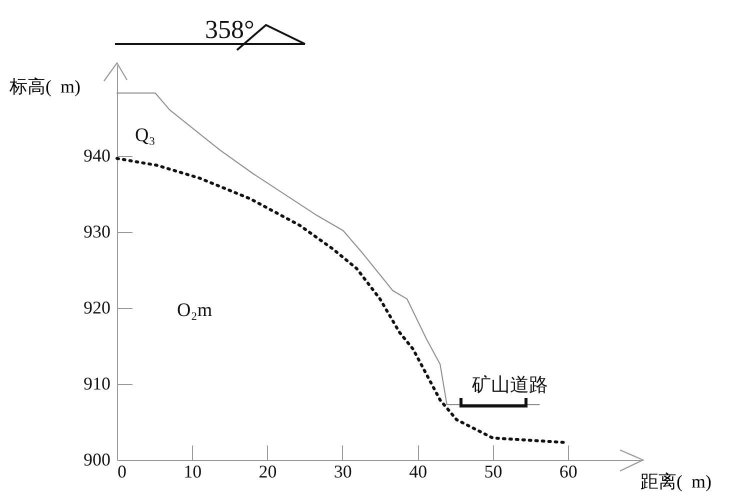  I want to click on y-tick-label: 930, so click(97, 232).